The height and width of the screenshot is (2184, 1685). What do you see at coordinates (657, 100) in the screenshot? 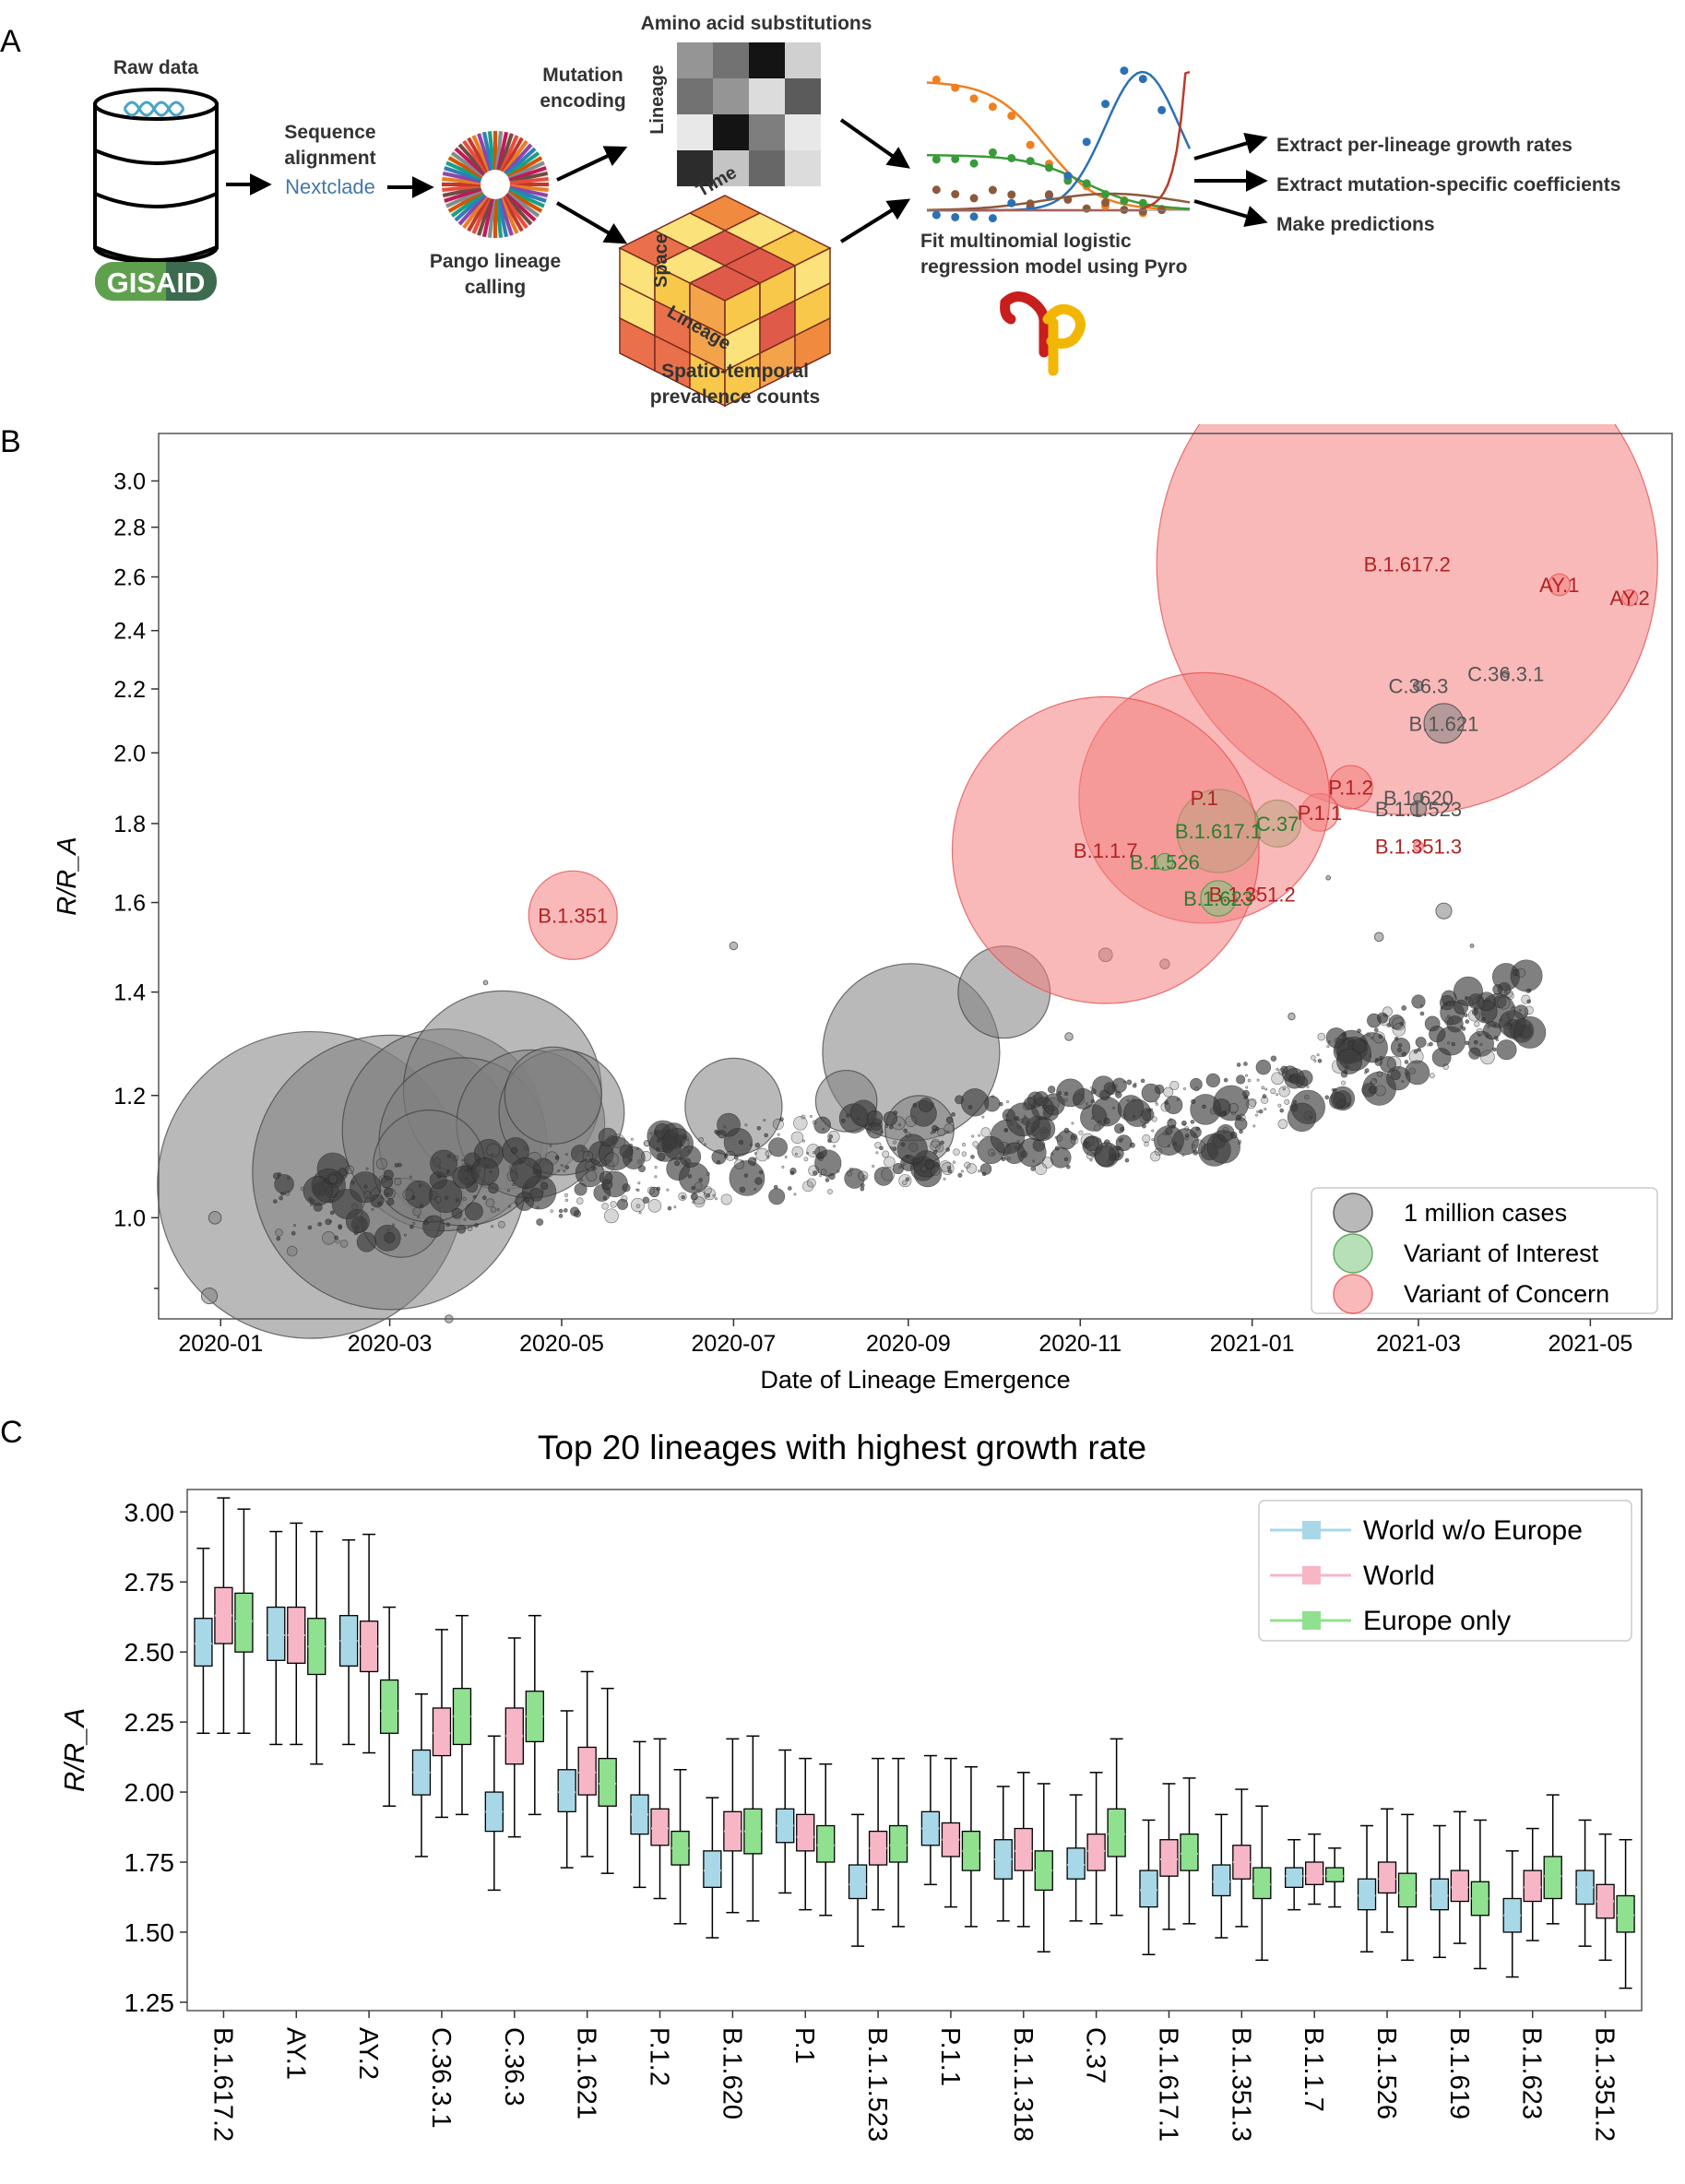
I see `lineage-axis-label: Lineage` at bounding box center [657, 100].